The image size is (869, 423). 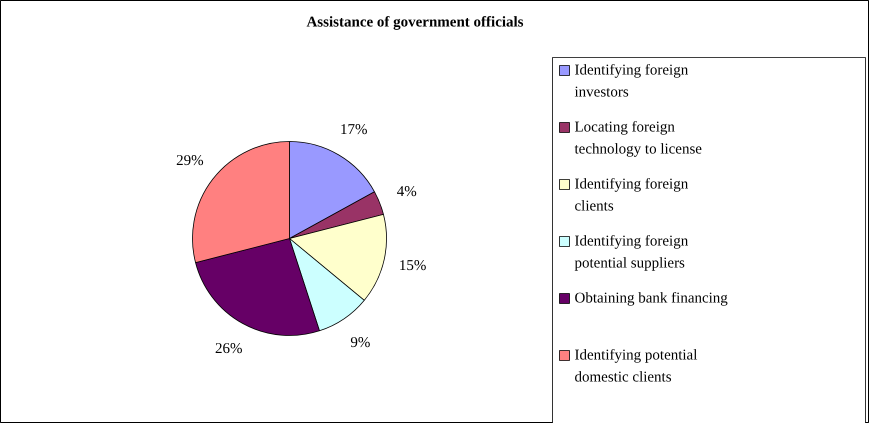 What do you see at coordinates (631, 195) in the screenshot?
I see `legend-label: Identifying foreign clients` at bounding box center [631, 195].